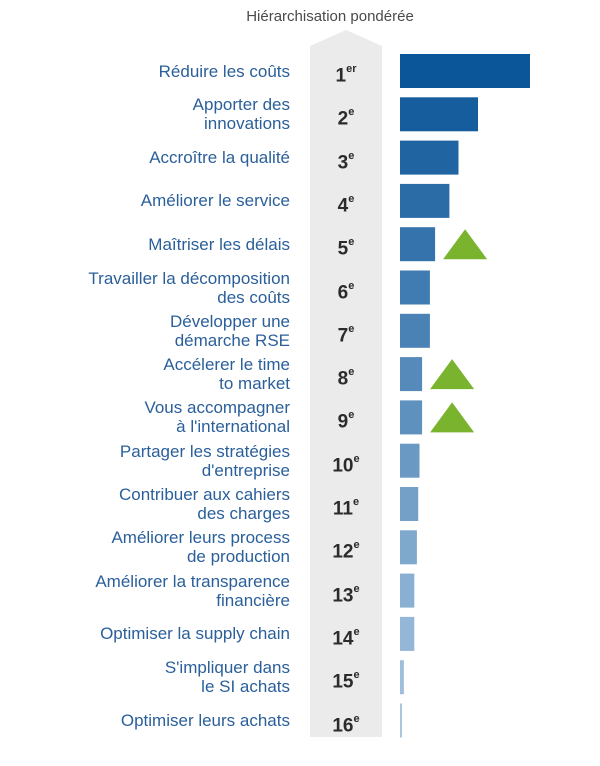  Describe the element at coordinates (227, 668) in the screenshot. I see `category-label-line: S'impliquer dans` at that location.